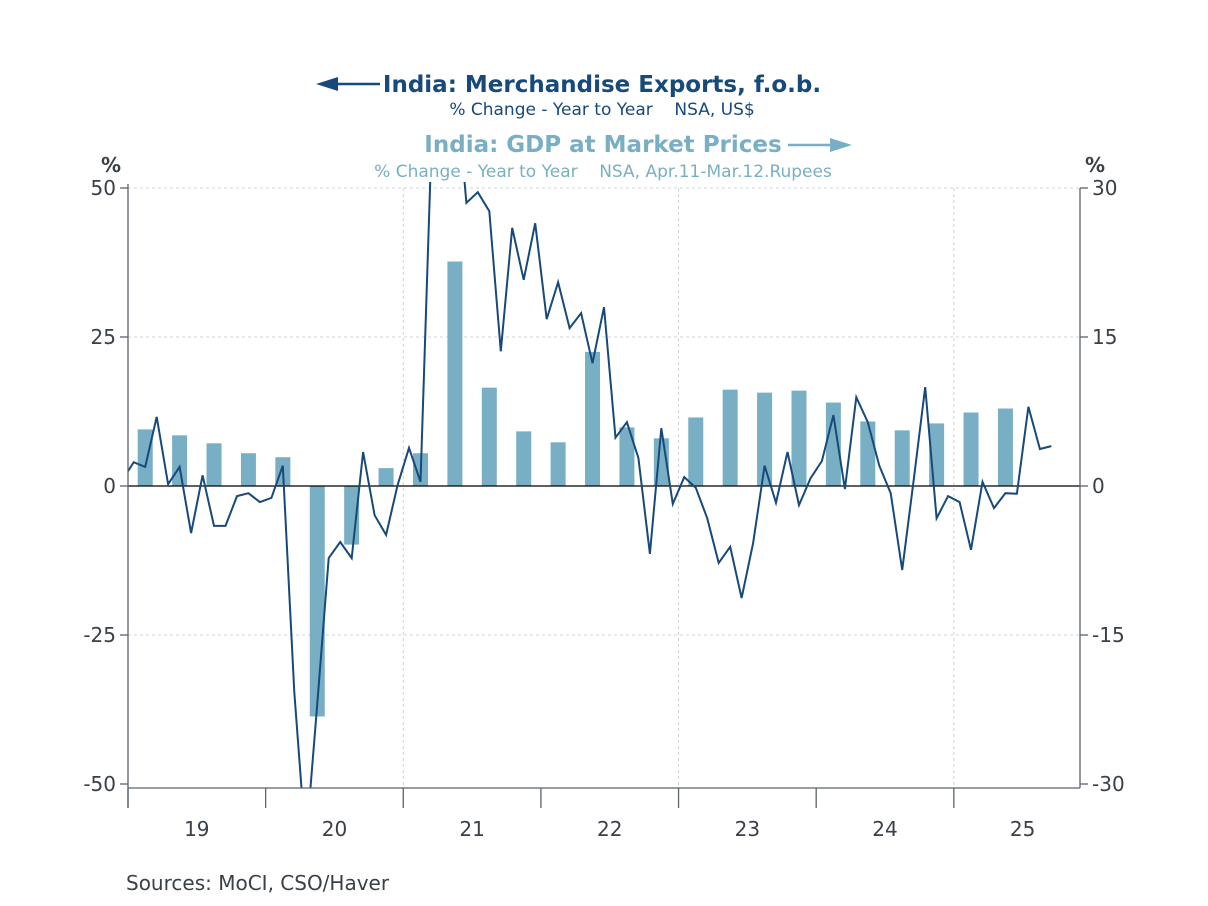  I want to click on left-tick-label: 50, so click(103, 188).